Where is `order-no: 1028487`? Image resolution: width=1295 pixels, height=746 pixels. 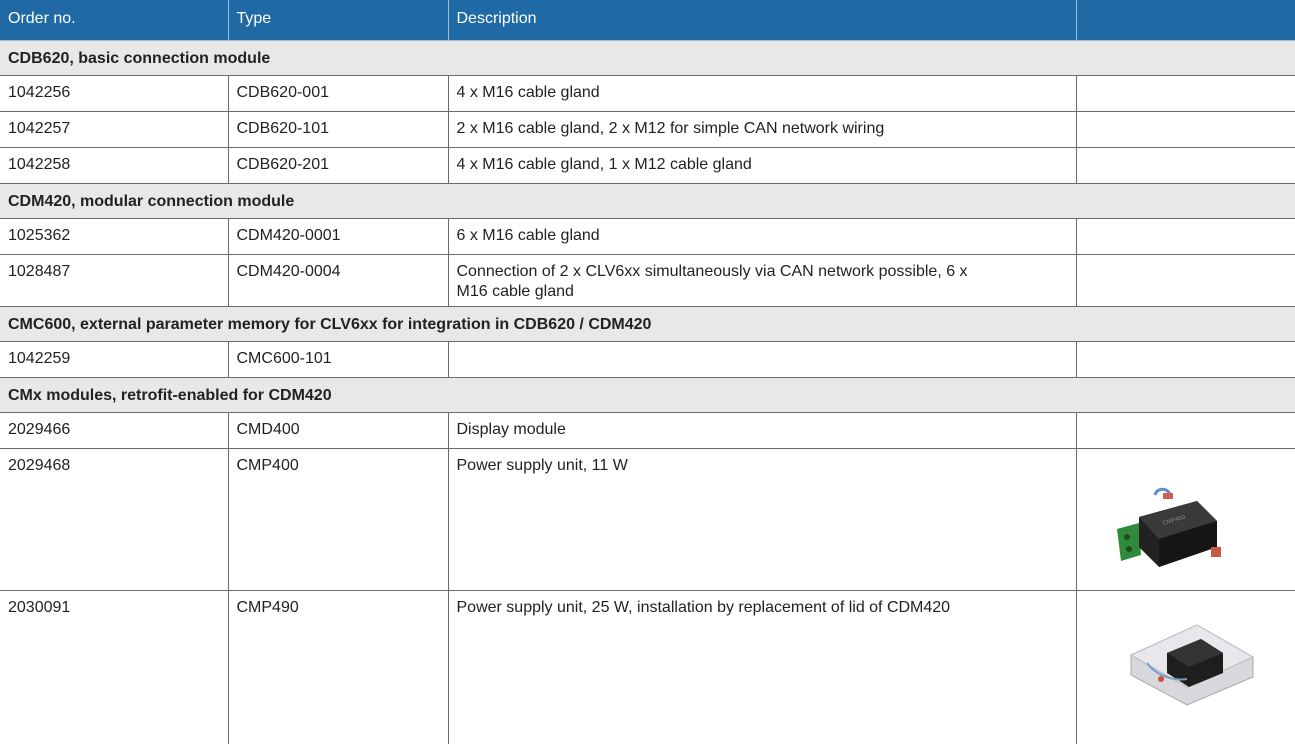 order-no: 1028487 is located at coordinates (114, 280).